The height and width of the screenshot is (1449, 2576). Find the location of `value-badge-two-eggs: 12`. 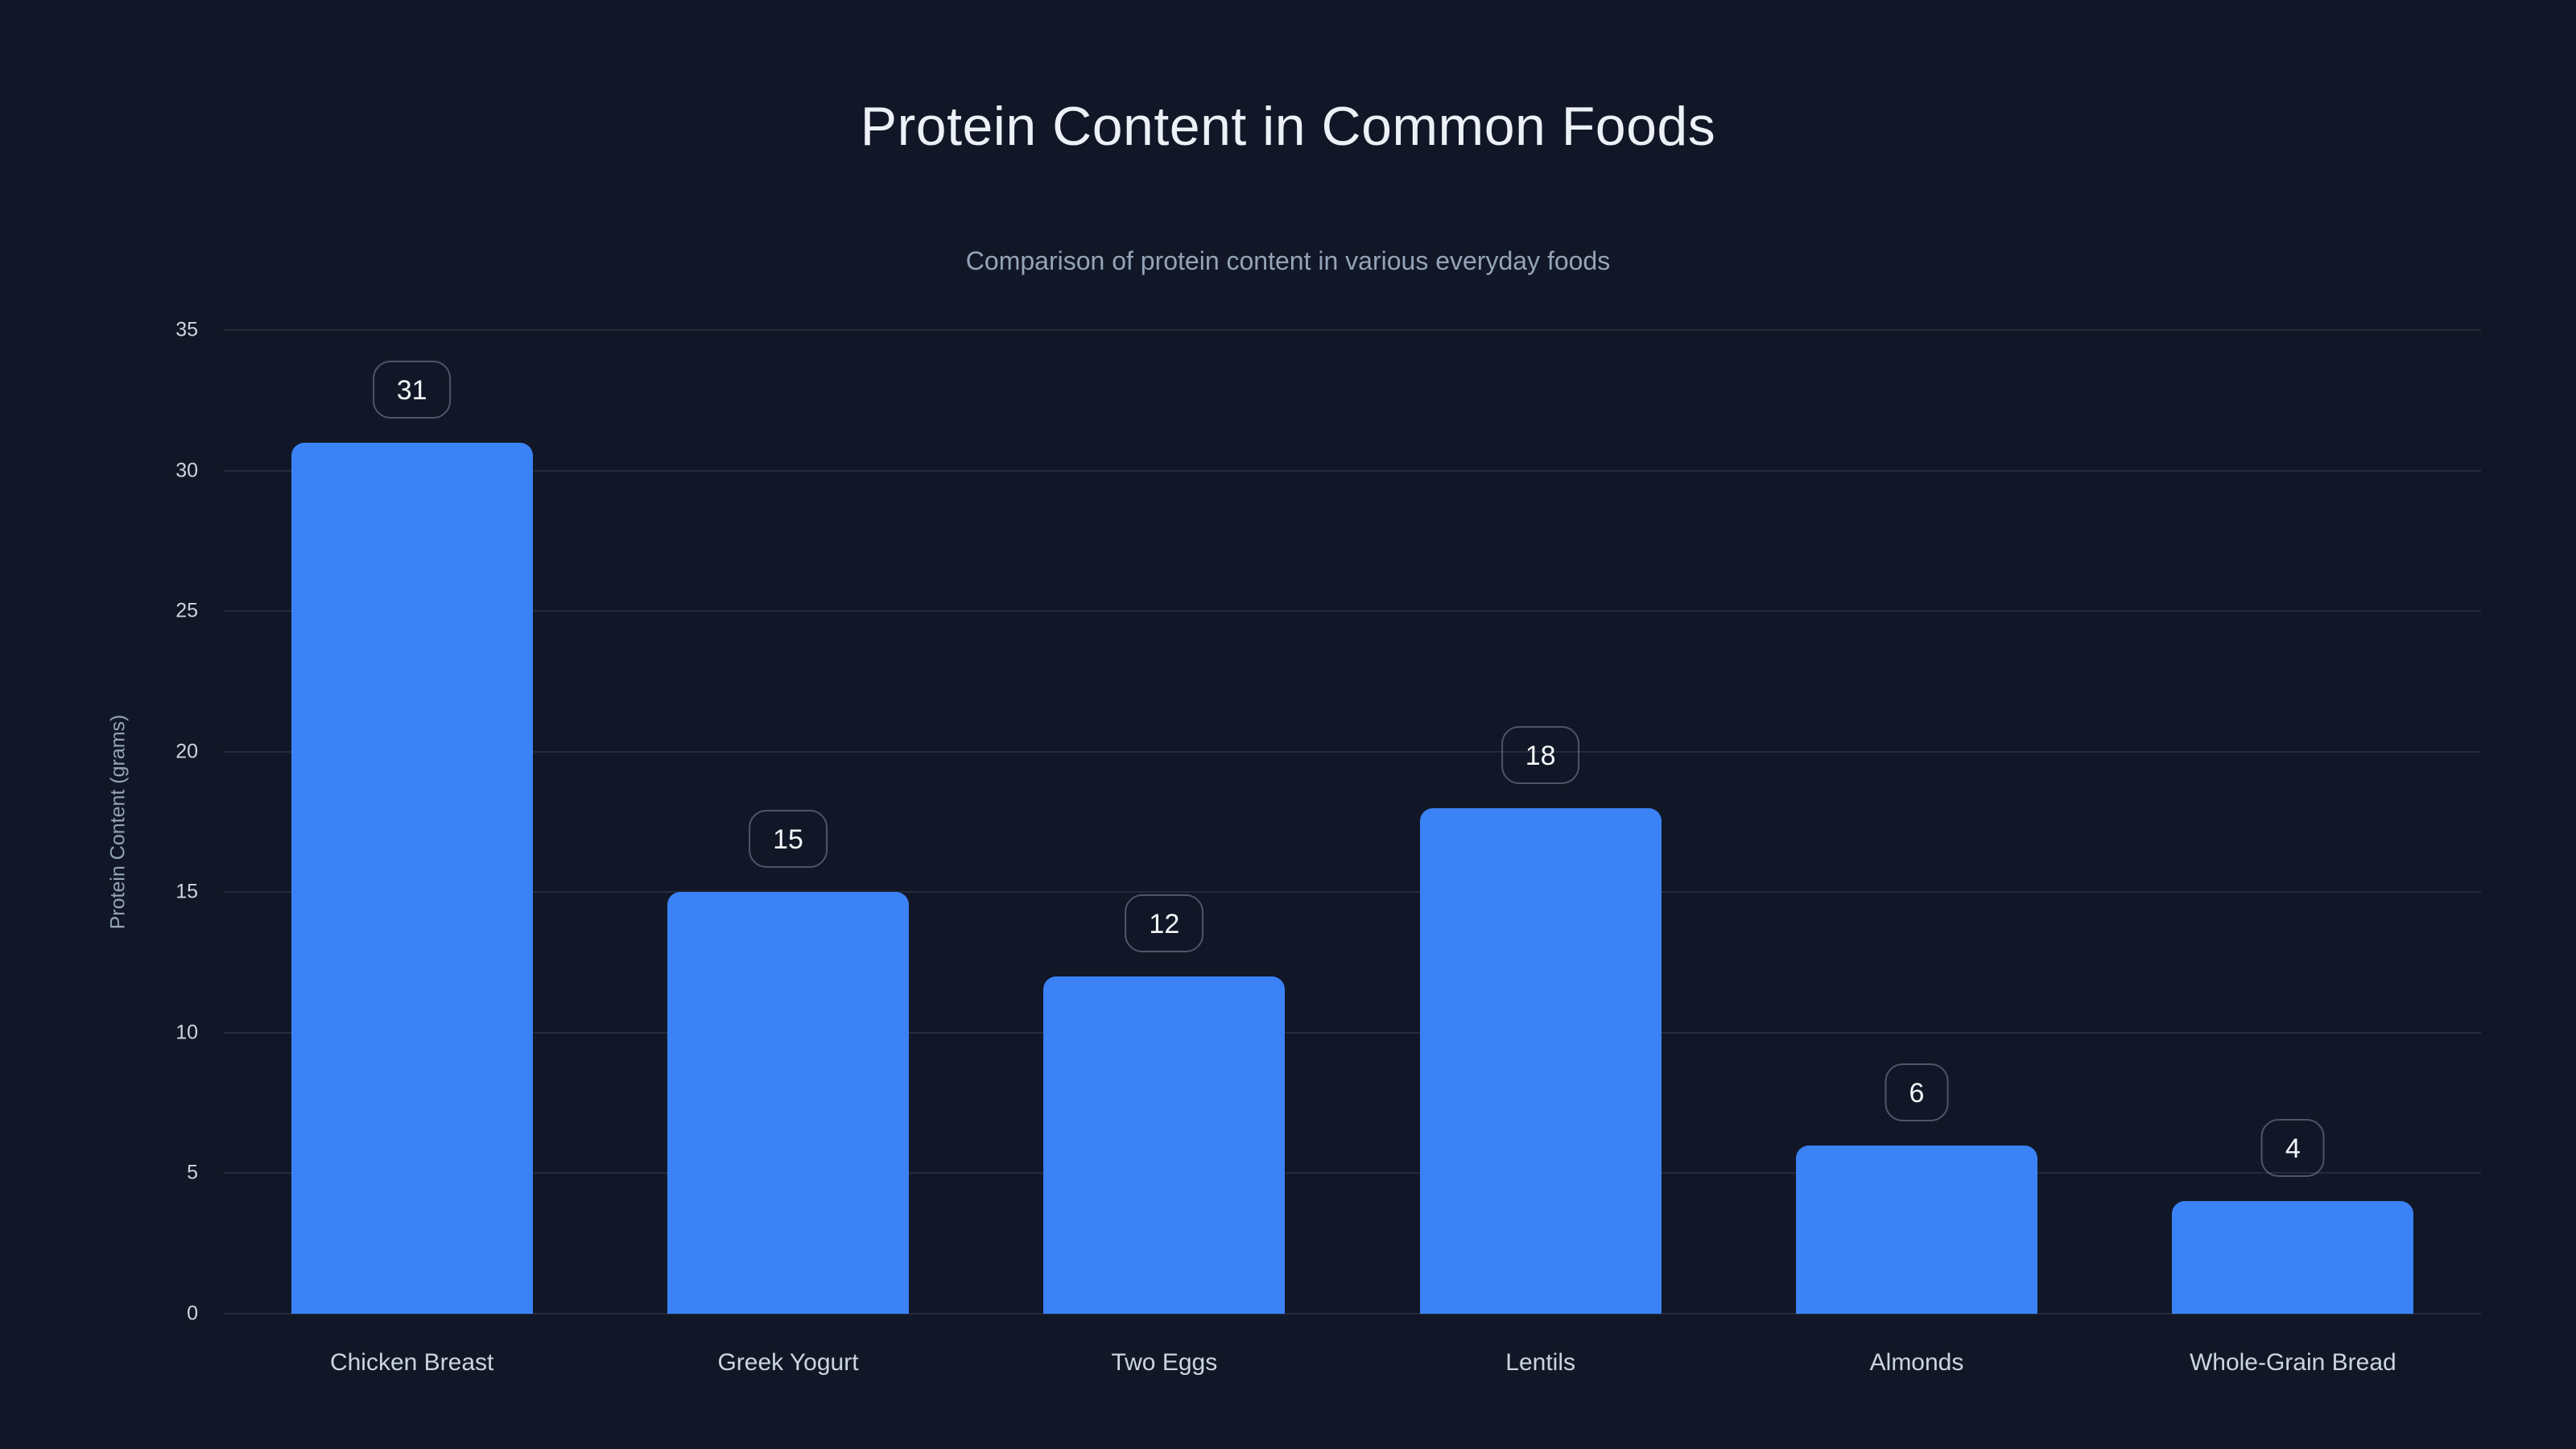

value-badge-two-eggs: 12 is located at coordinates (1164, 924).